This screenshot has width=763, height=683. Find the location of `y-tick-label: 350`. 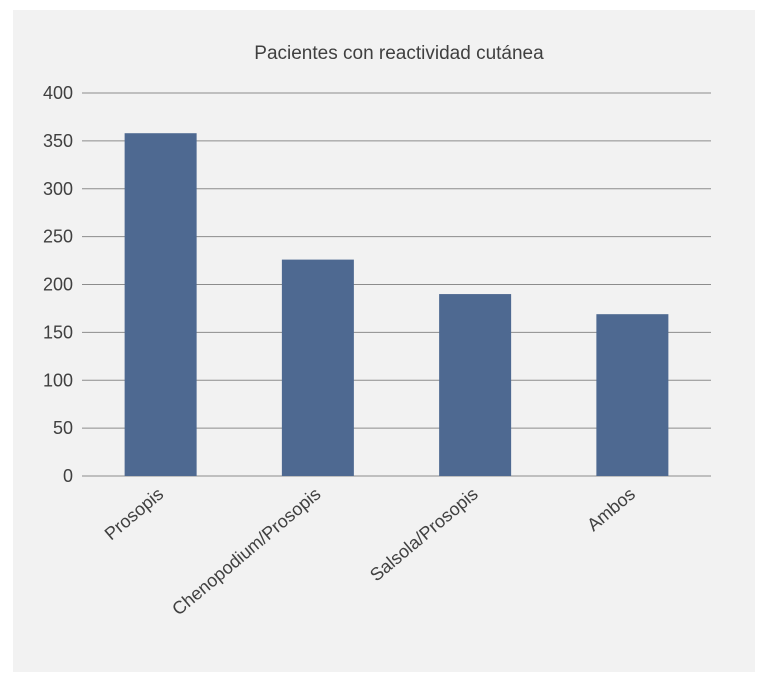

y-tick-label: 350 is located at coordinates (58, 141).